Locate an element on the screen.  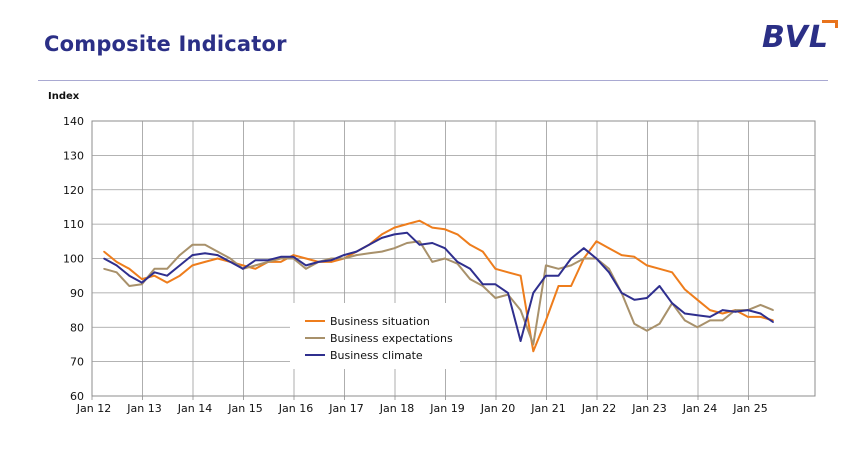
x-tick-label: Jan 21 is located at coordinates (547, 408).